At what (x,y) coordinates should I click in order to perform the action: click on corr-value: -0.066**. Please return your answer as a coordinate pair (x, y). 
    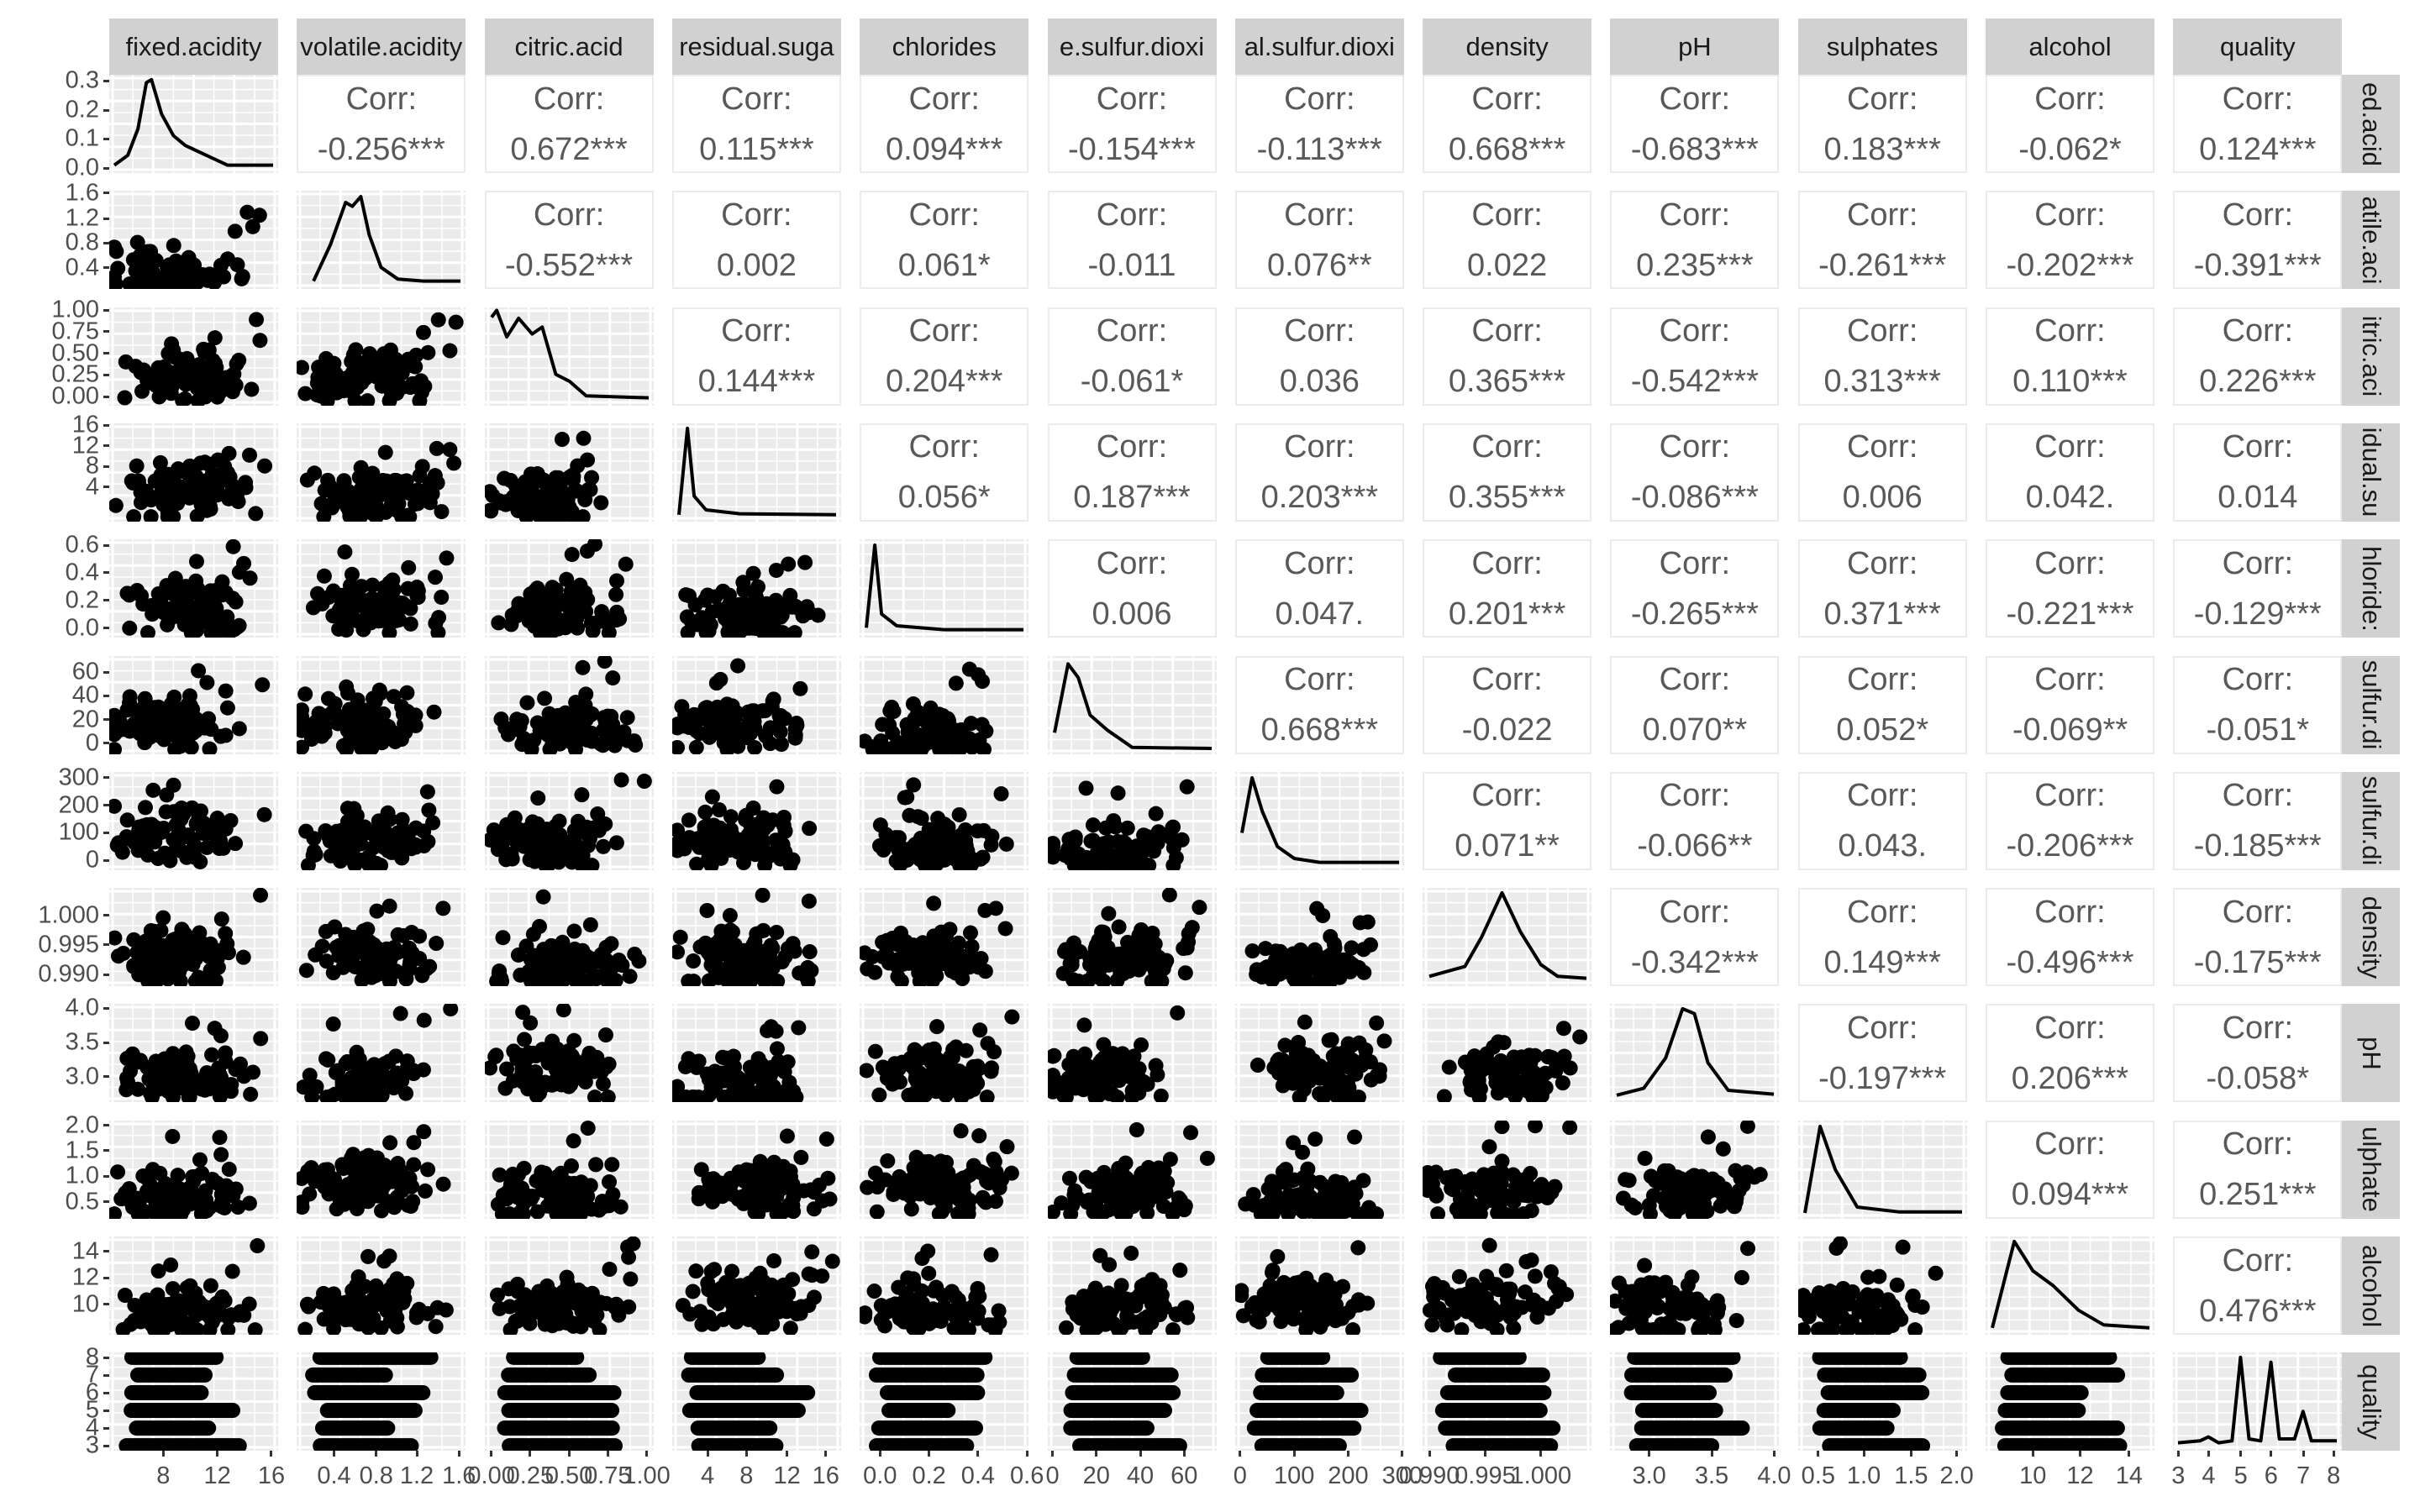
    Looking at the image, I should click on (1695, 846).